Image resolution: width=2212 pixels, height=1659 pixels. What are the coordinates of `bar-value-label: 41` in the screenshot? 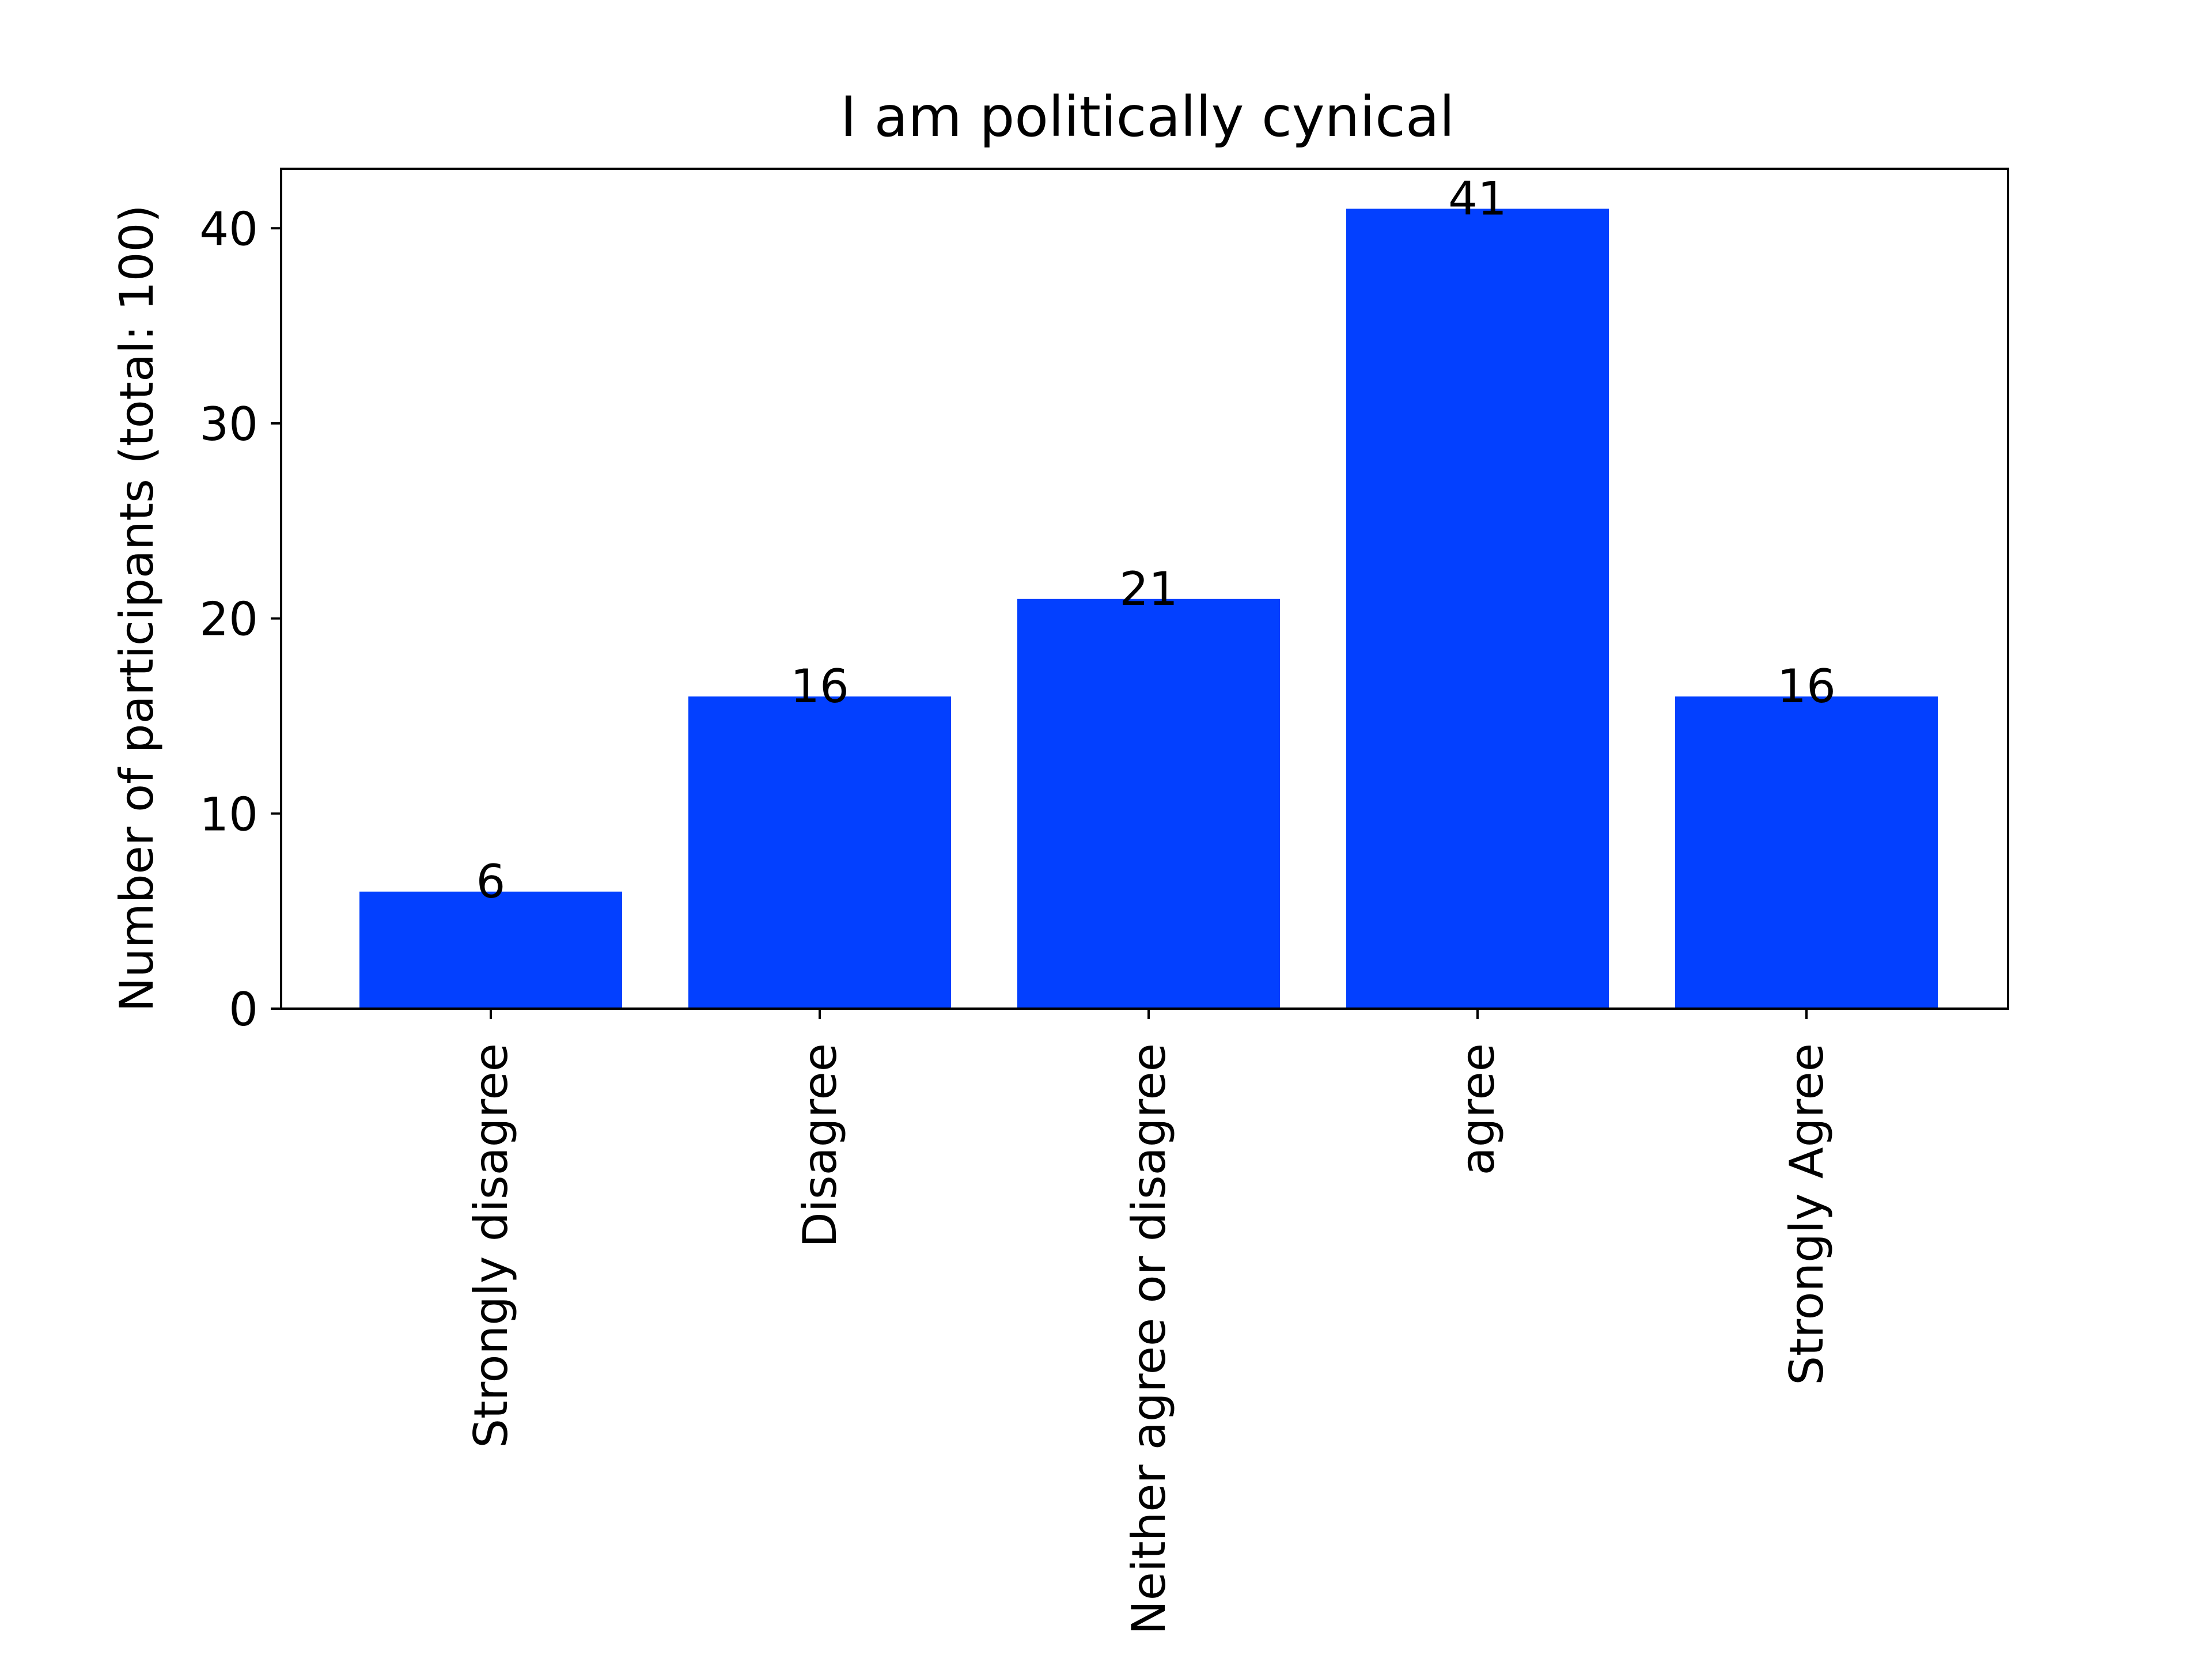 It's located at (1477, 198).